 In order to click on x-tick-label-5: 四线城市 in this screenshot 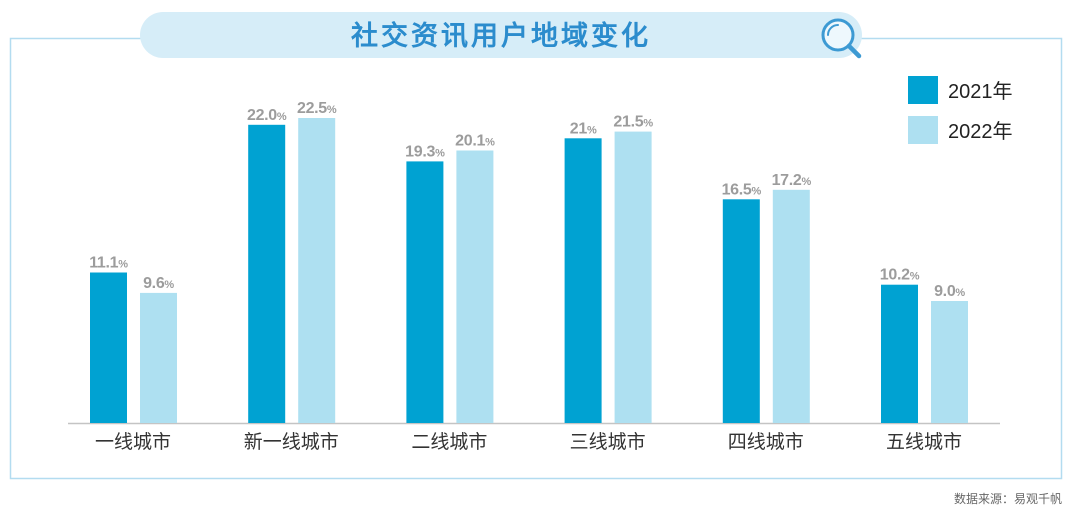, I will do `click(766, 442)`.